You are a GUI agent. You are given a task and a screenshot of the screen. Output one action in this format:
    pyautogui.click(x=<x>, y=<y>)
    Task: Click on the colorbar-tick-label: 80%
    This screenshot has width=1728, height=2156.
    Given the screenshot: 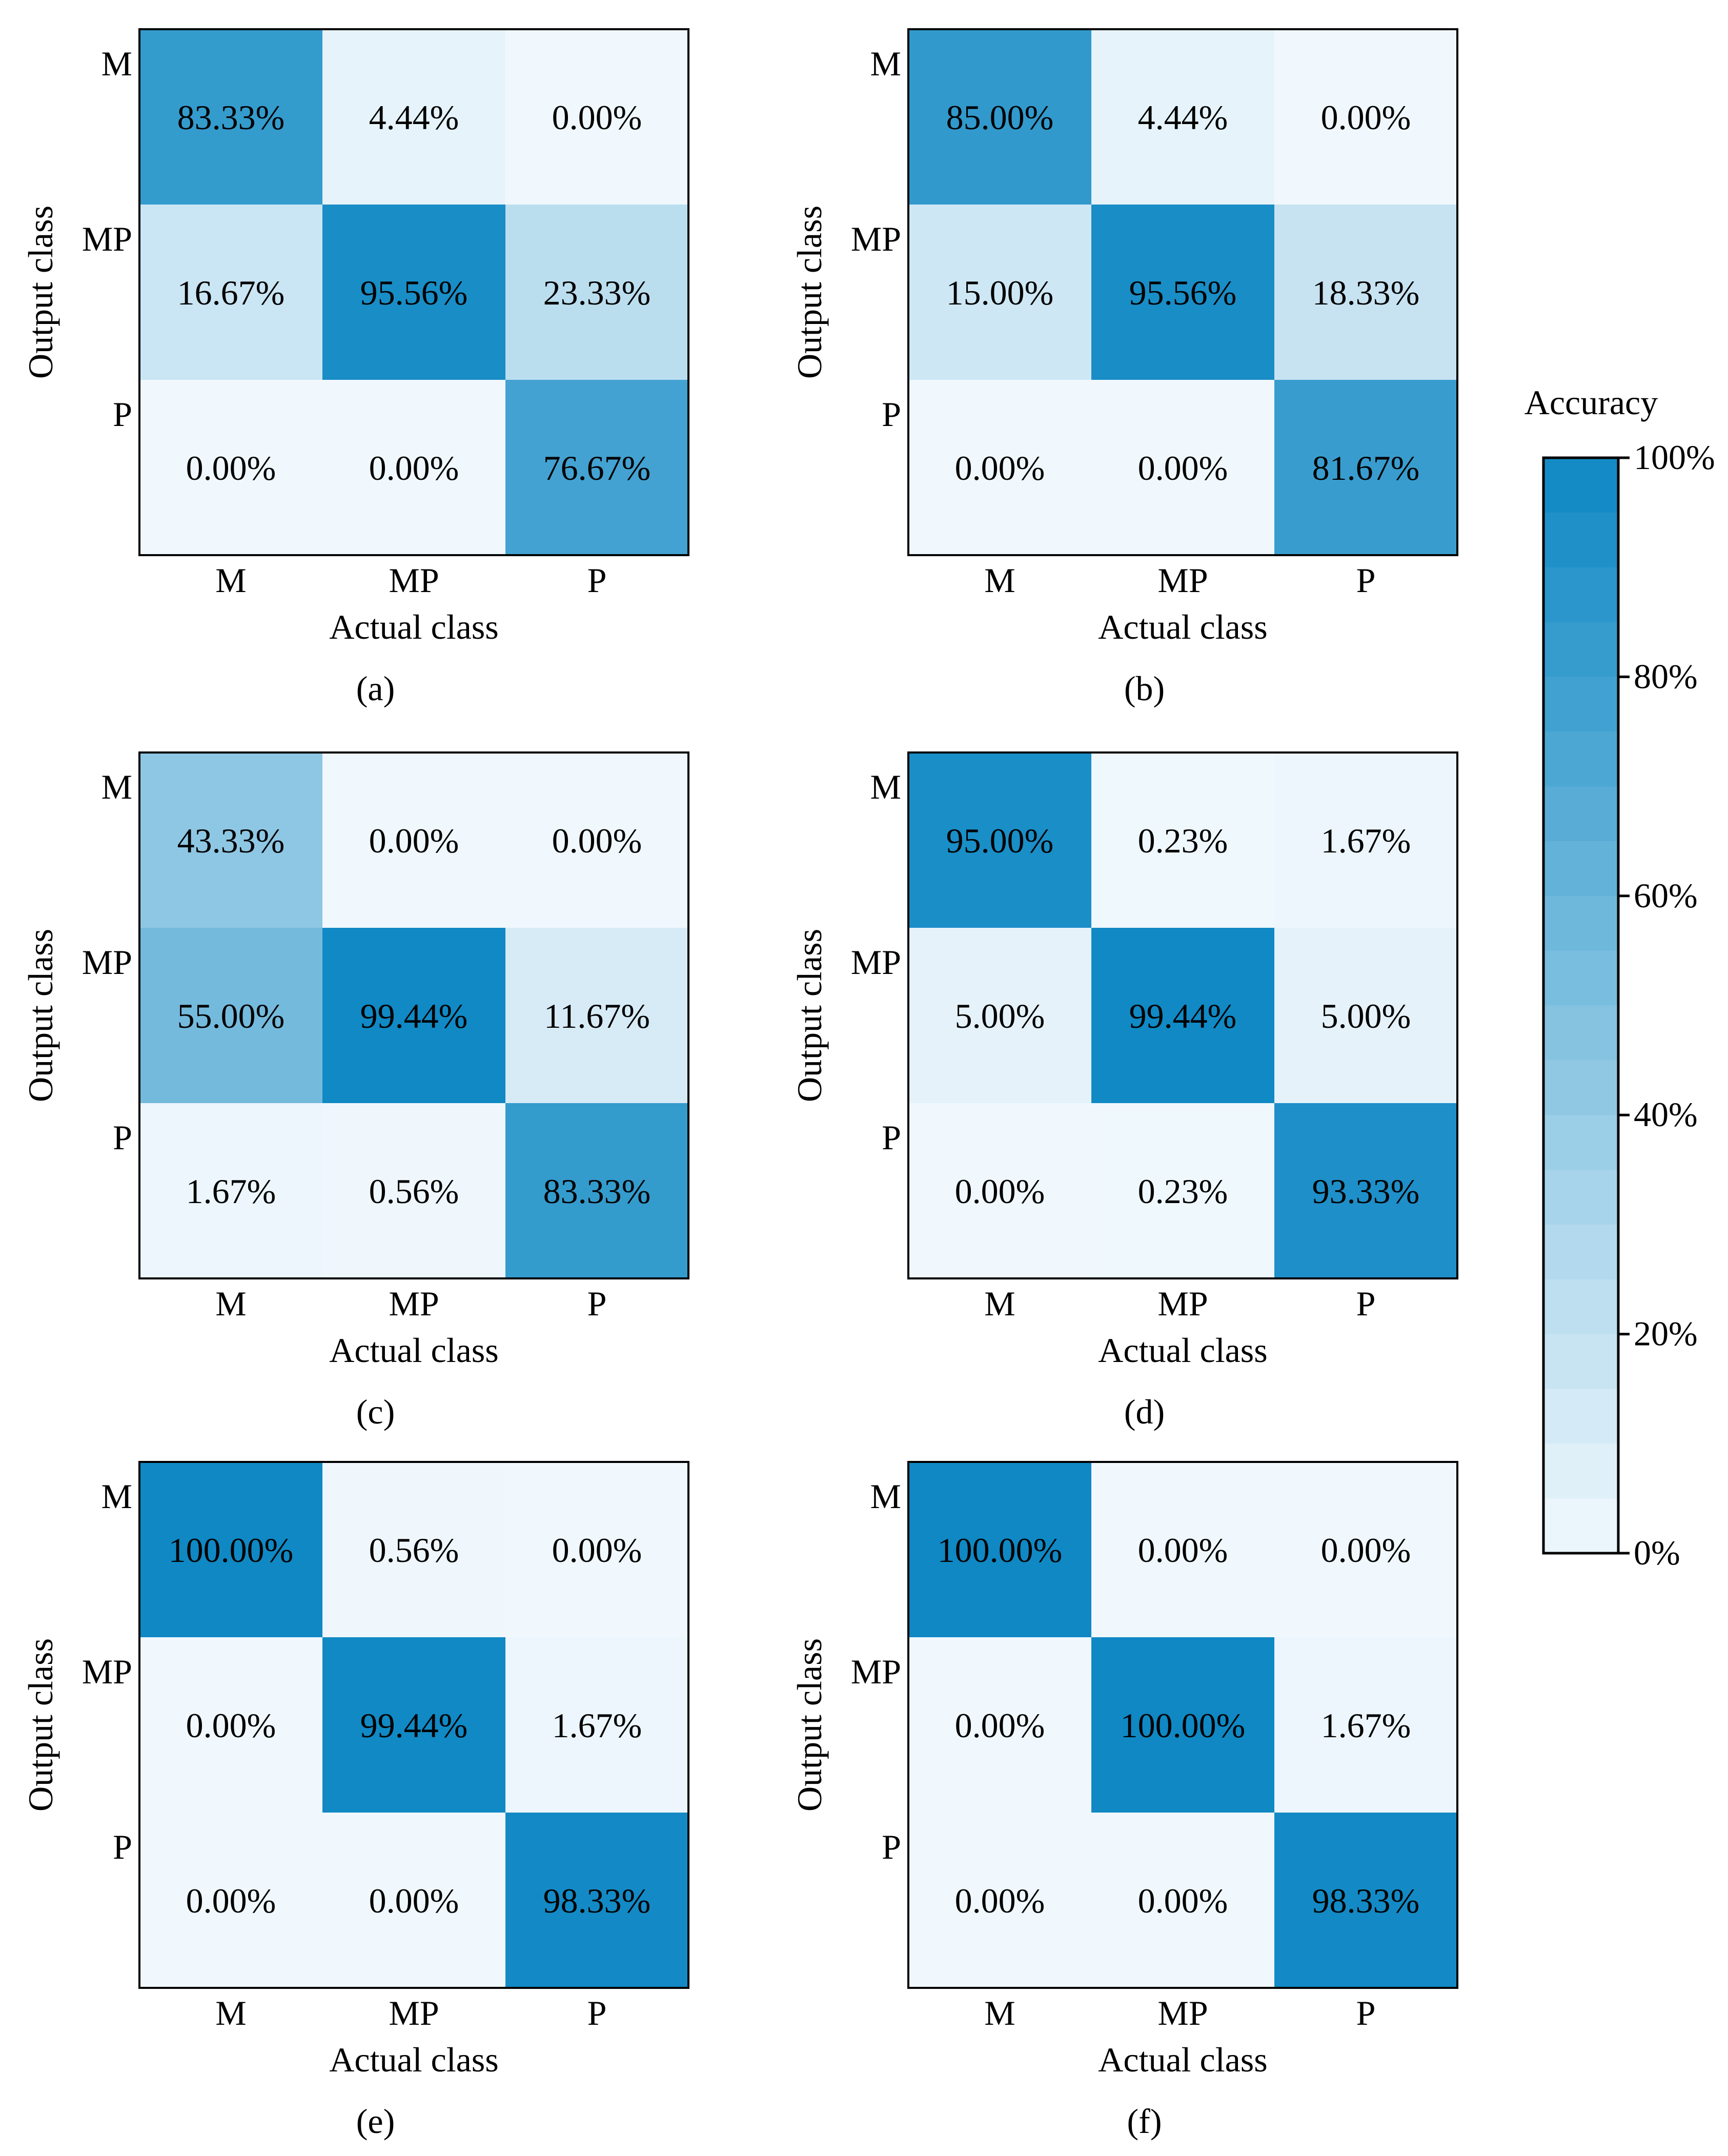 What is the action you would take?
    pyautogui.click(x=1666, y=676)
    